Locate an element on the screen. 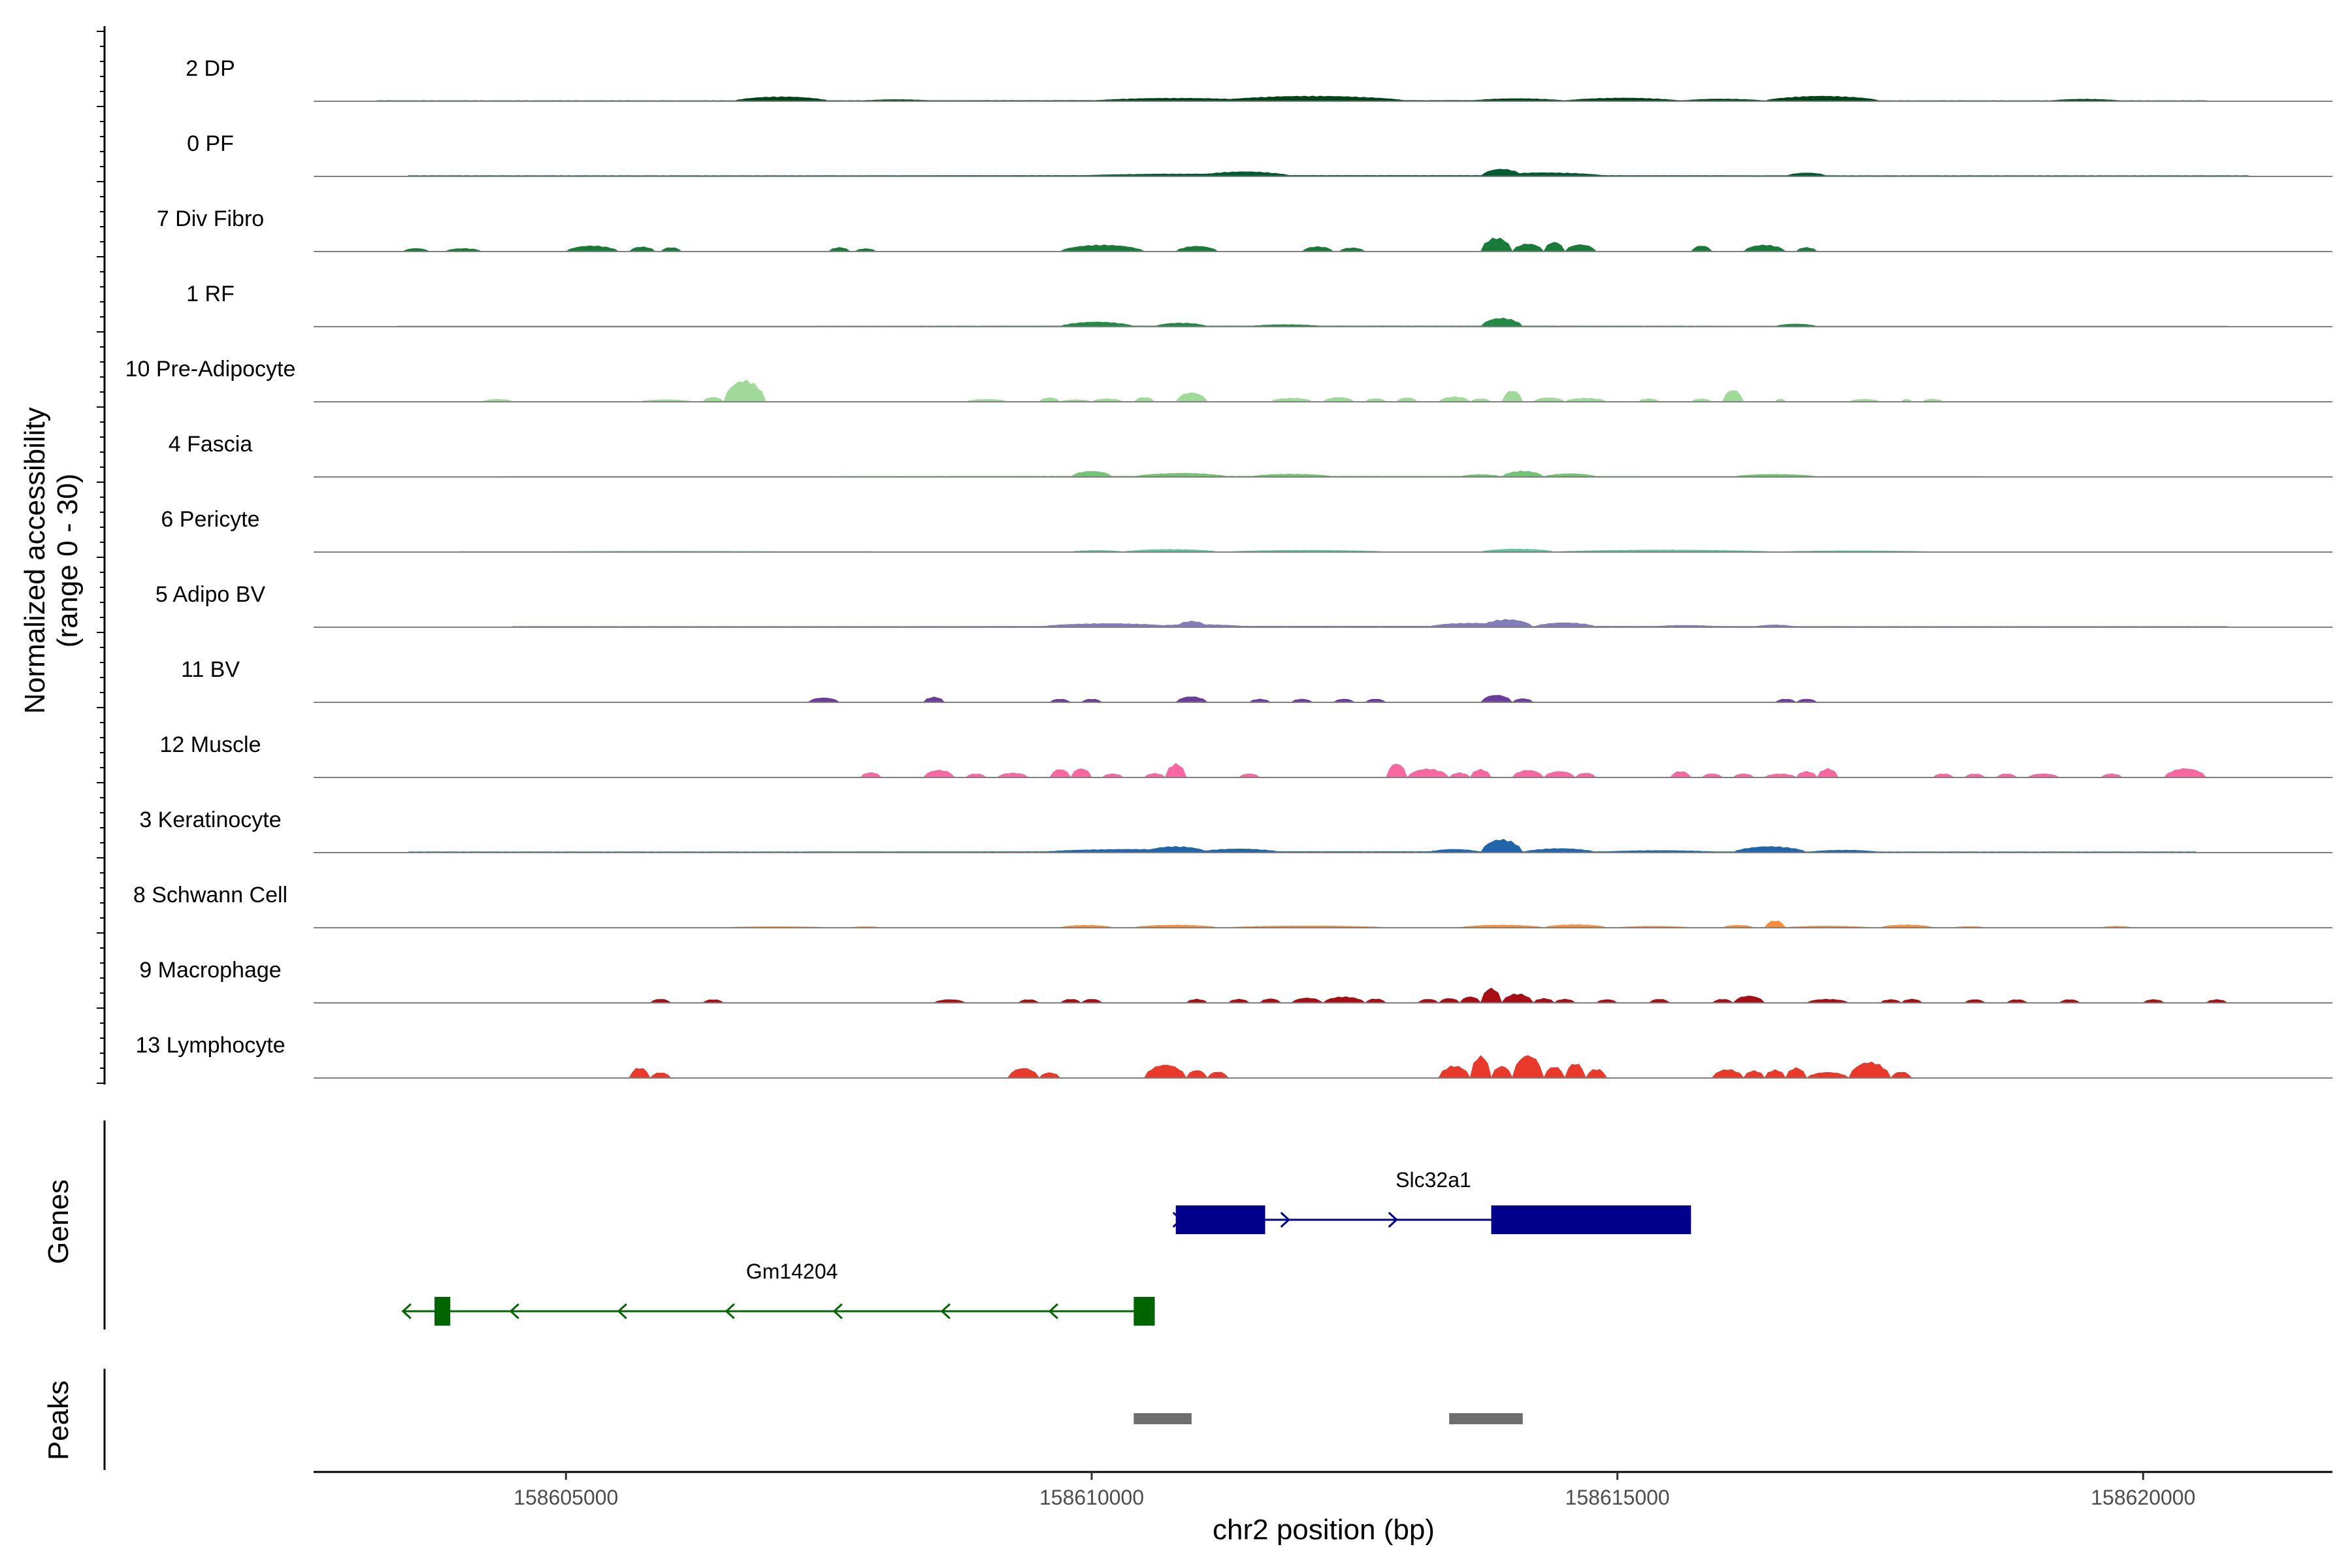  track-label: 9 Macrophage is located at coordinates (210, 970).